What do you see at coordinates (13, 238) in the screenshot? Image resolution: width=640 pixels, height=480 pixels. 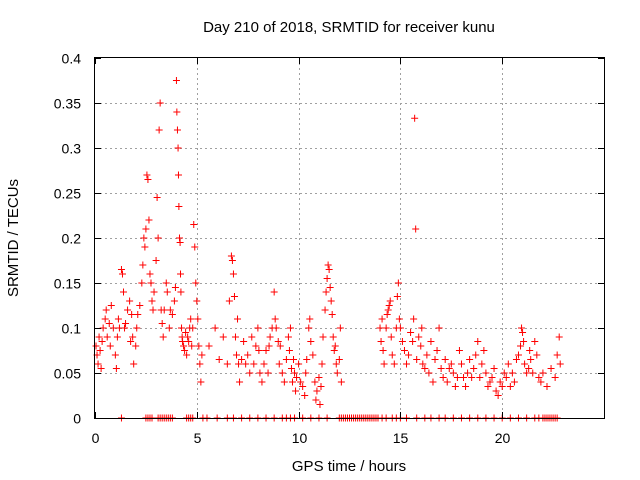 I see `y-axis-label: SRMTID / TECUs` at bounding box center [13, 238].